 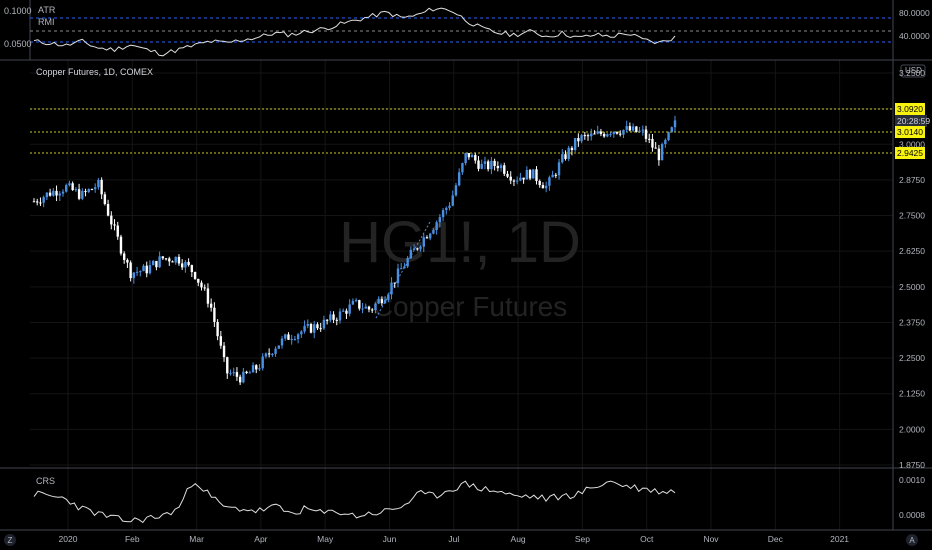 I want to click on log-scale-toggle: Z, so click(x=10, y=540).